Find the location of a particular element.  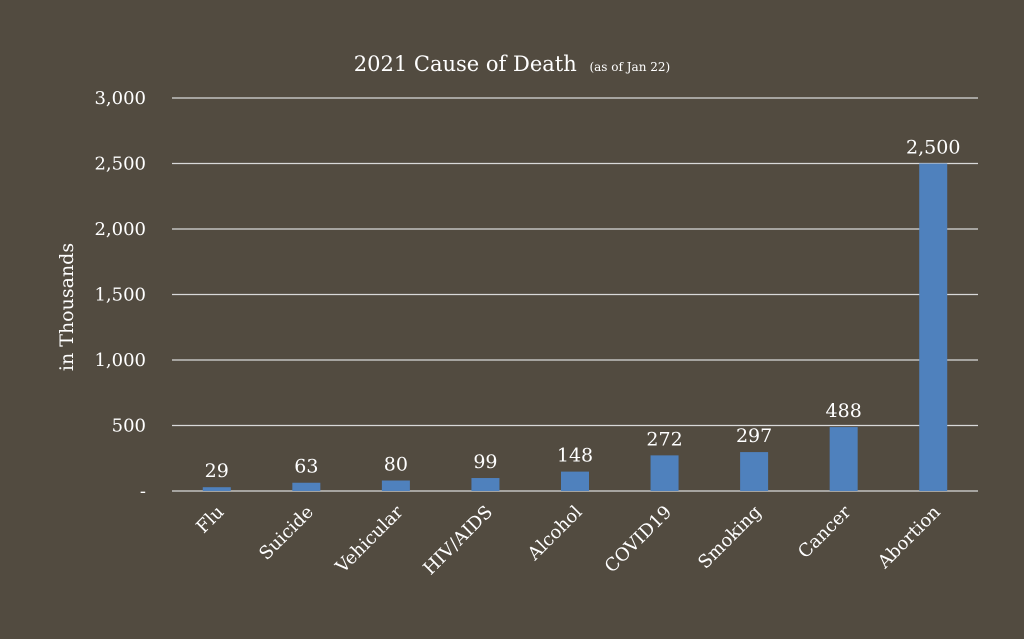

x-tick-label-0: Flu is located at coordinates (210, 520).